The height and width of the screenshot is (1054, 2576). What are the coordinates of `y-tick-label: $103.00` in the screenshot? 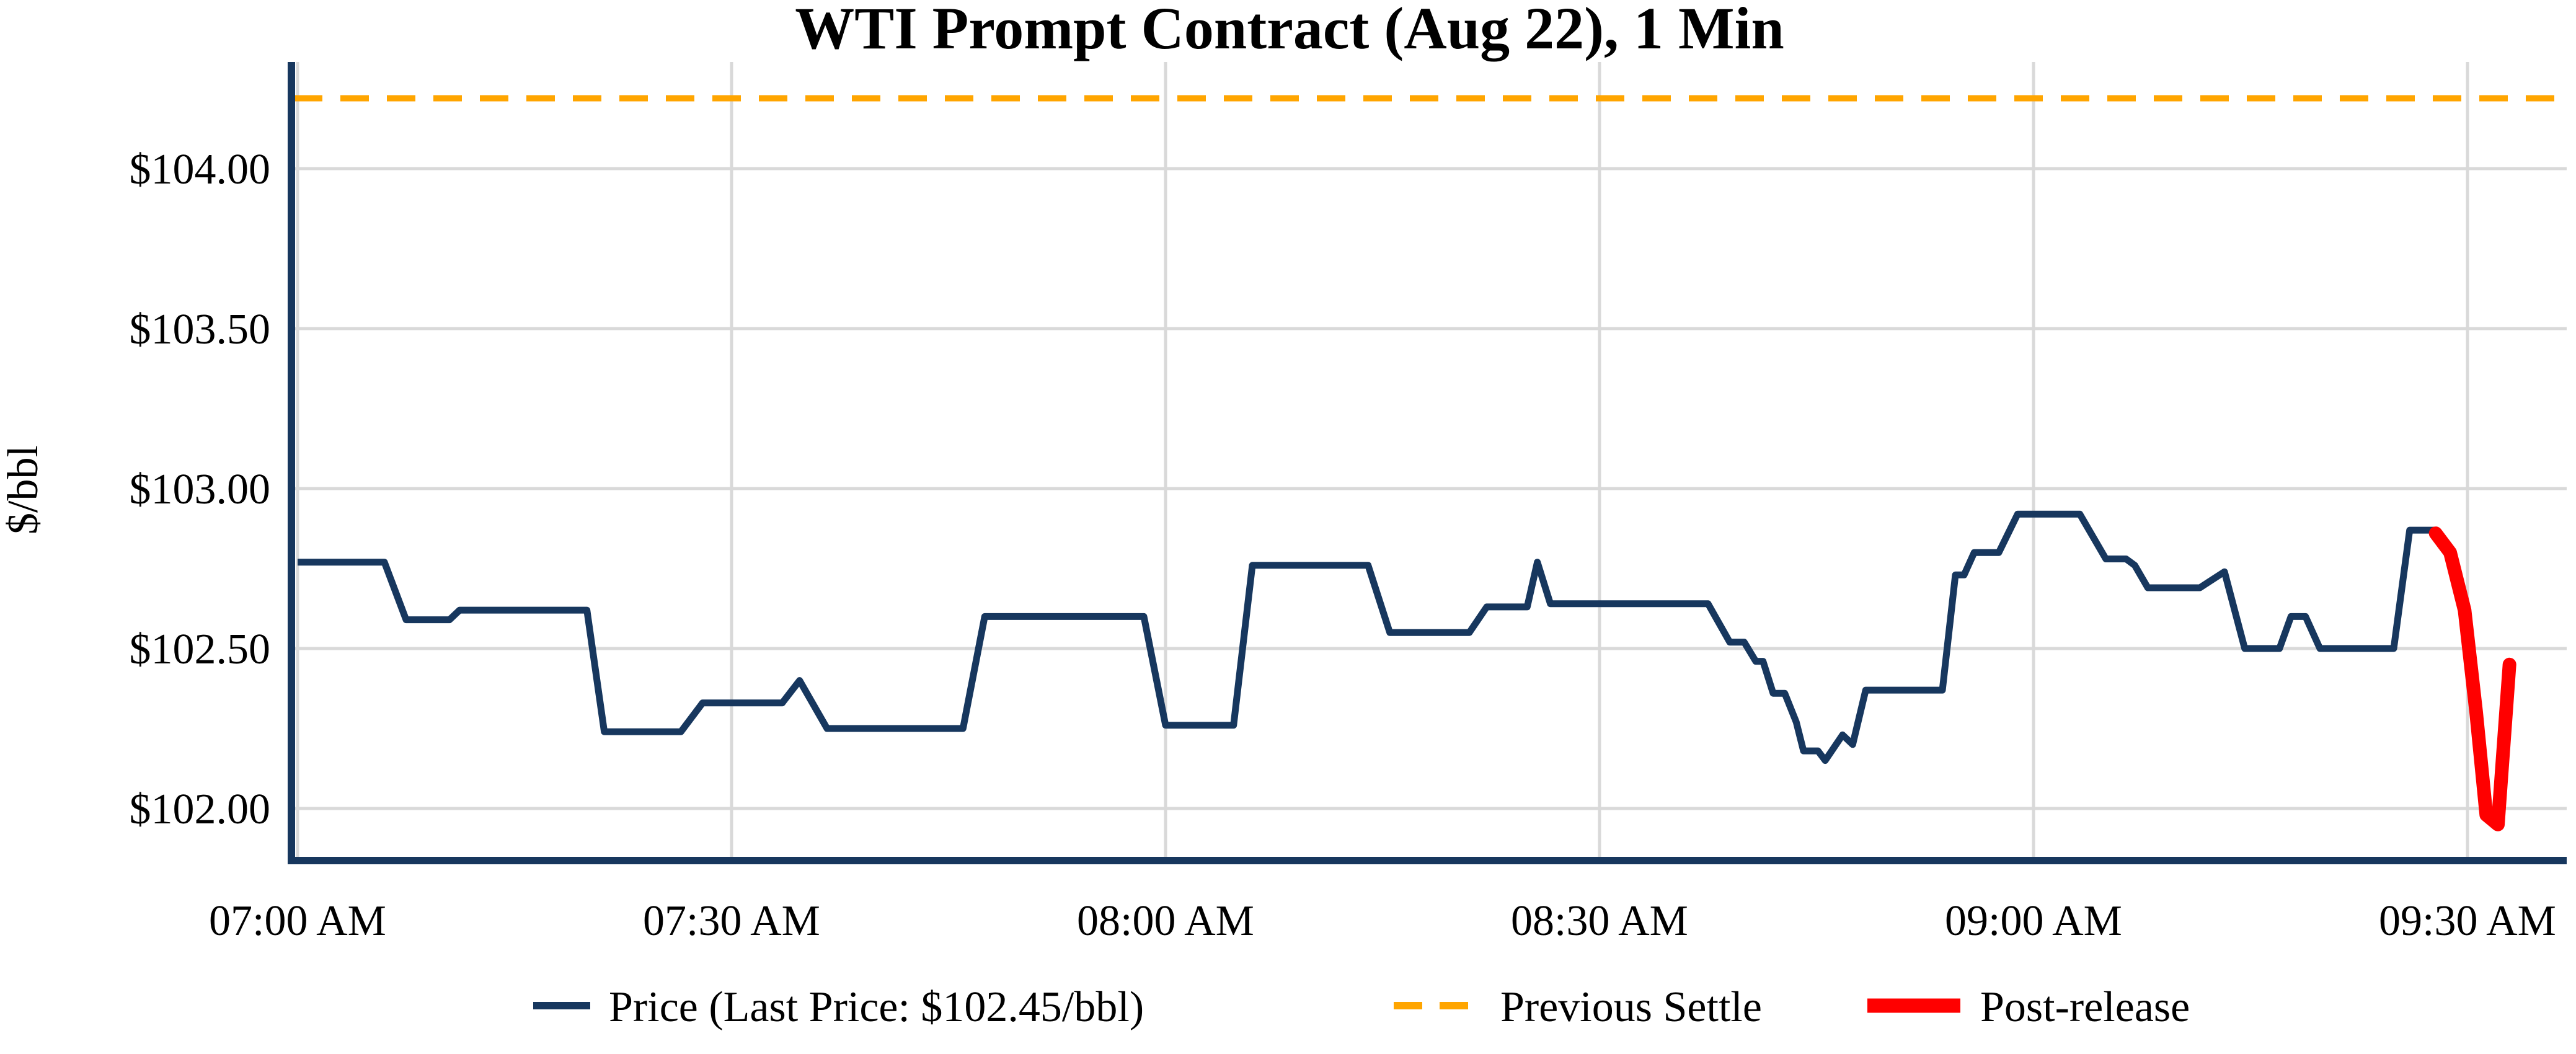 It's located at (201, 489).